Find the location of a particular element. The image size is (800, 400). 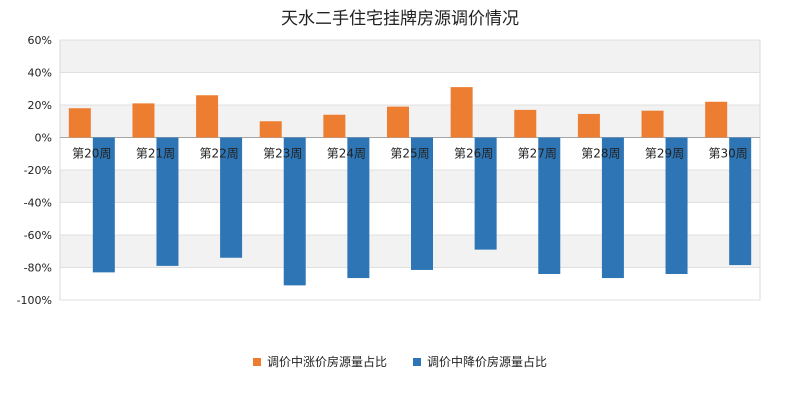

x-tick-label: 第21周 is located at coordinates (155, 154).